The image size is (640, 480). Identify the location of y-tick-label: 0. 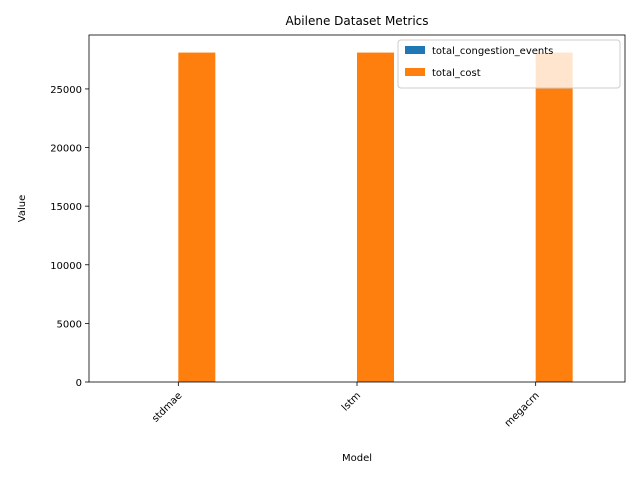
(79, 383).